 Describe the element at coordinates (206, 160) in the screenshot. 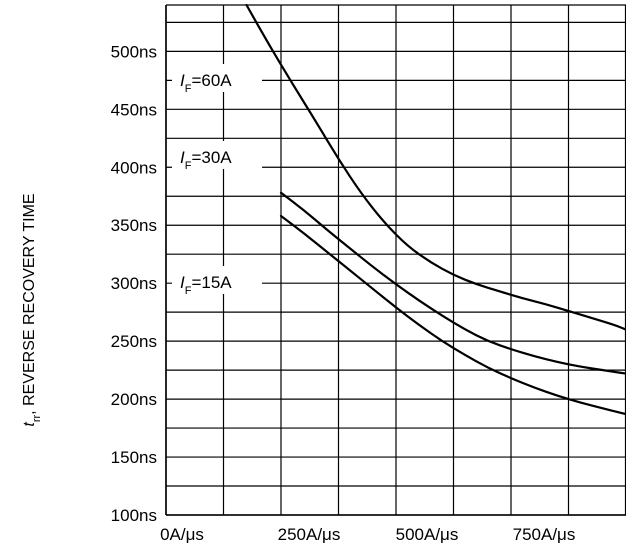

I see `curve-label-30a: IF=30A` at that location.